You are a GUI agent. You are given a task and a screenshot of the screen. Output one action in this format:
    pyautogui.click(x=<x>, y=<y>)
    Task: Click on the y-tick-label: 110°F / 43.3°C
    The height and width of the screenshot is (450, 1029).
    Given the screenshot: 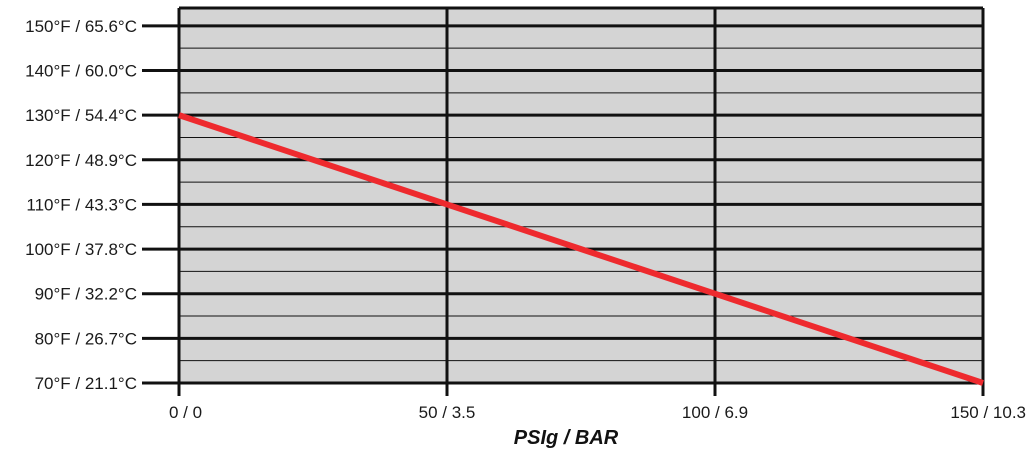 What is the action you would take?
    pyautogui.click(x=81, y=204)
    